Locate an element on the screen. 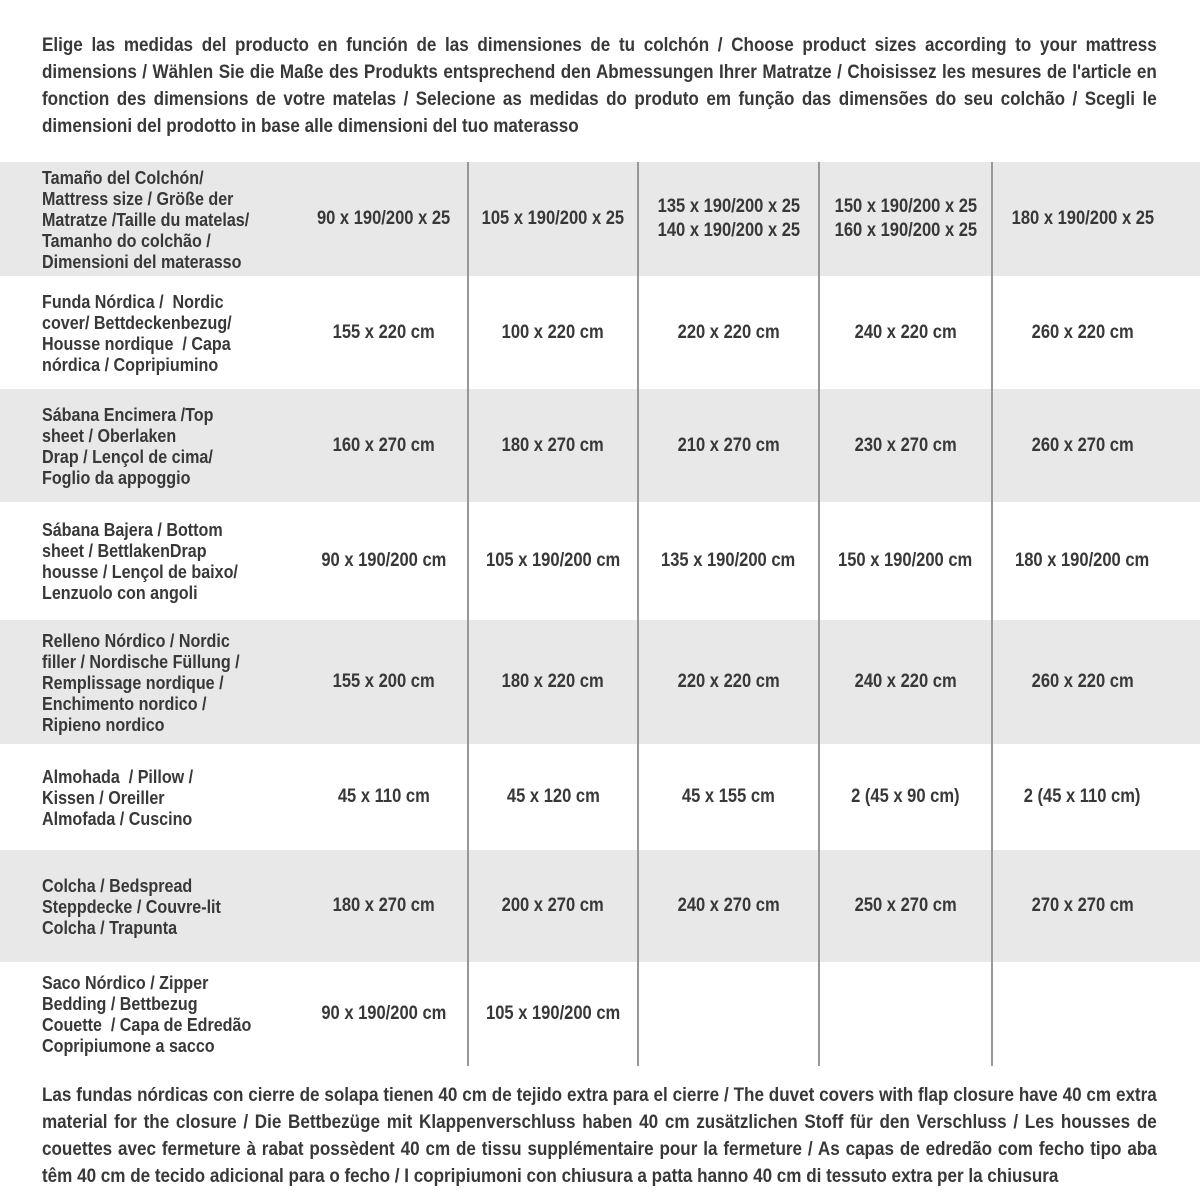  header-size-cell: 180 x 190/200 x 25 is located at coordinates (1095, 219).